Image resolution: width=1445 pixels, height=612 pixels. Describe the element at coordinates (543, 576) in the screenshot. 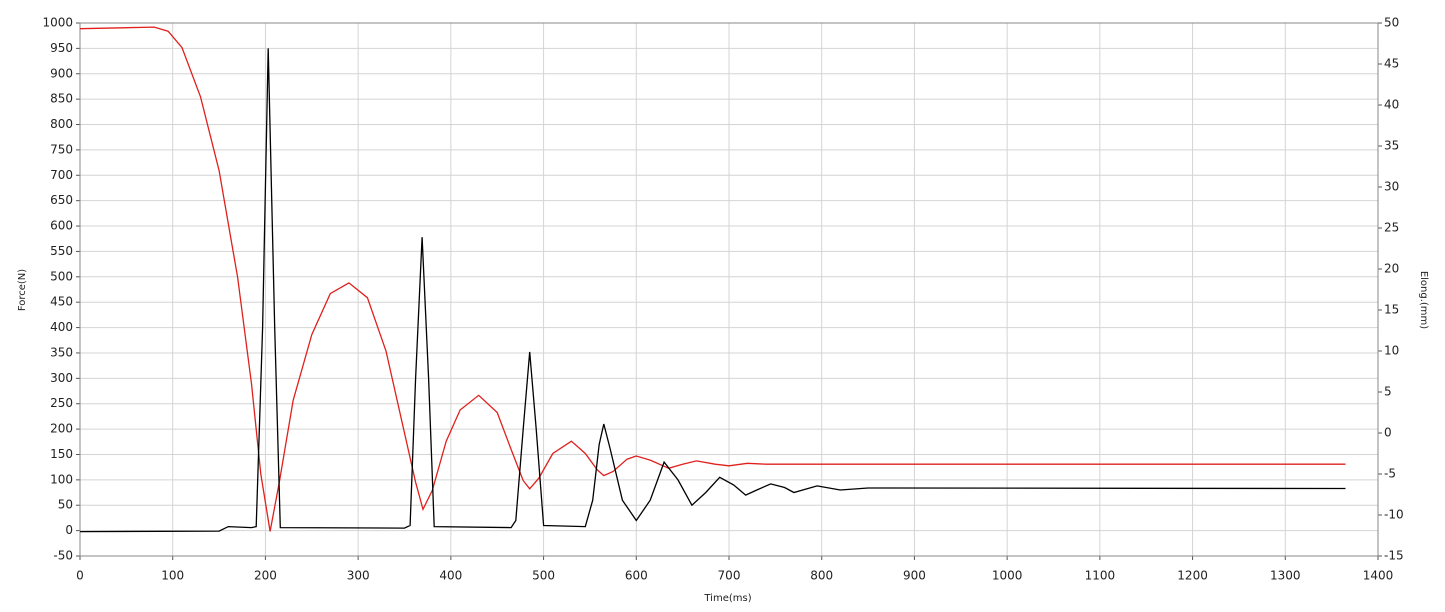

I see `x-tick-label: 500` at that location.